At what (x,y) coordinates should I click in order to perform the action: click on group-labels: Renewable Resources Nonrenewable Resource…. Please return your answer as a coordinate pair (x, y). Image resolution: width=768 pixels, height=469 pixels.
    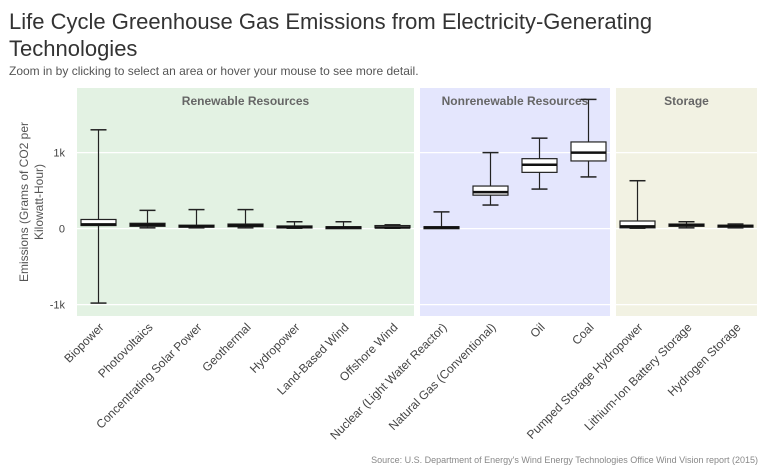
    Looking at the image, I should click on (445, 101).